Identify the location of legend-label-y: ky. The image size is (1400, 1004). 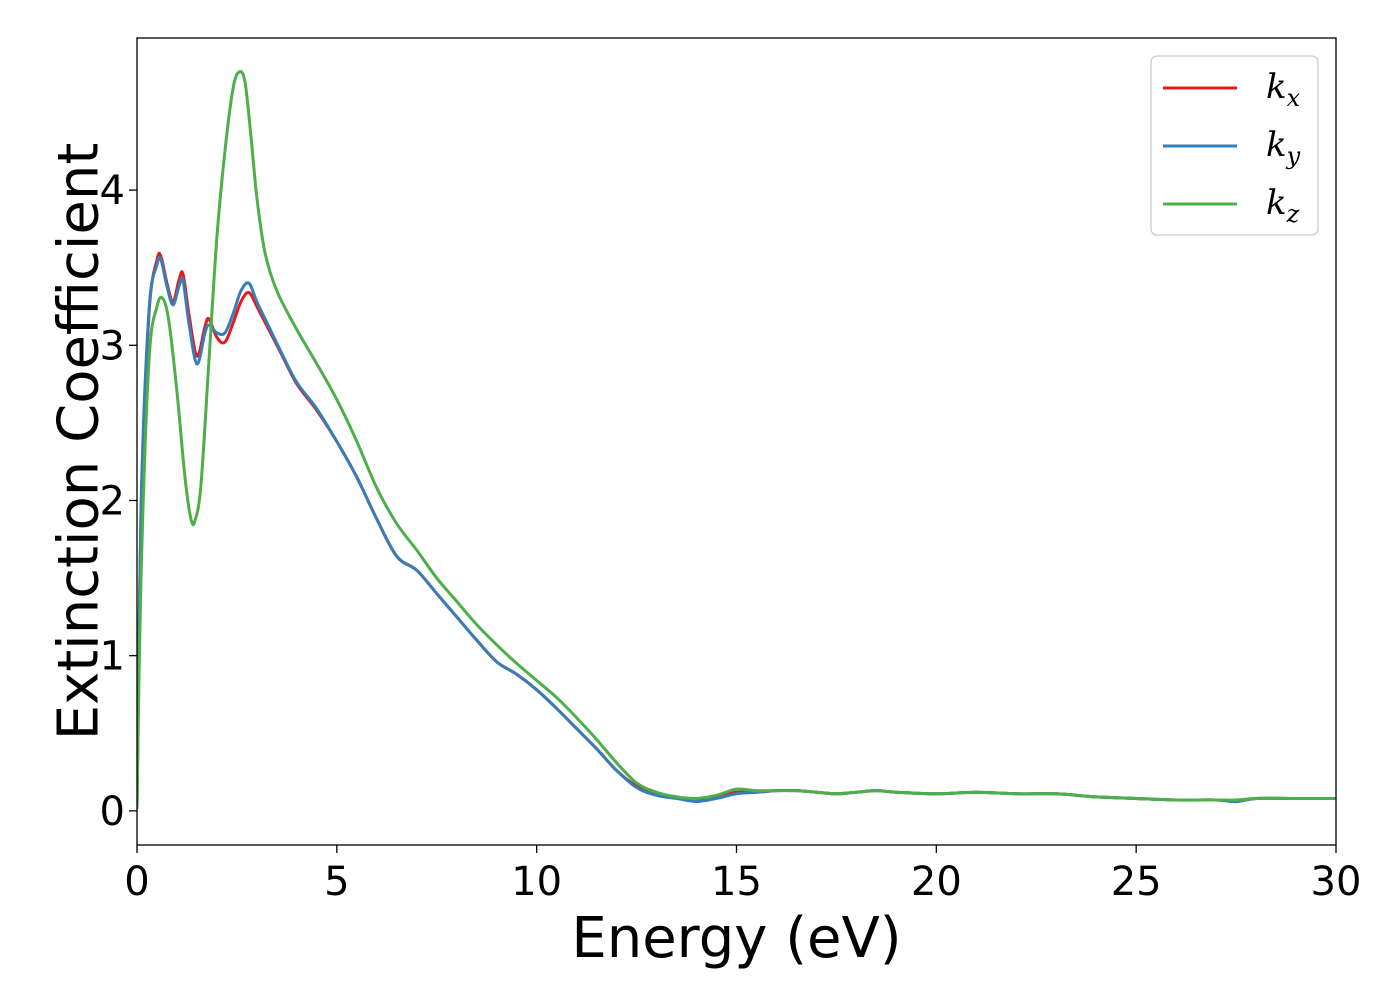
(1283, 147).